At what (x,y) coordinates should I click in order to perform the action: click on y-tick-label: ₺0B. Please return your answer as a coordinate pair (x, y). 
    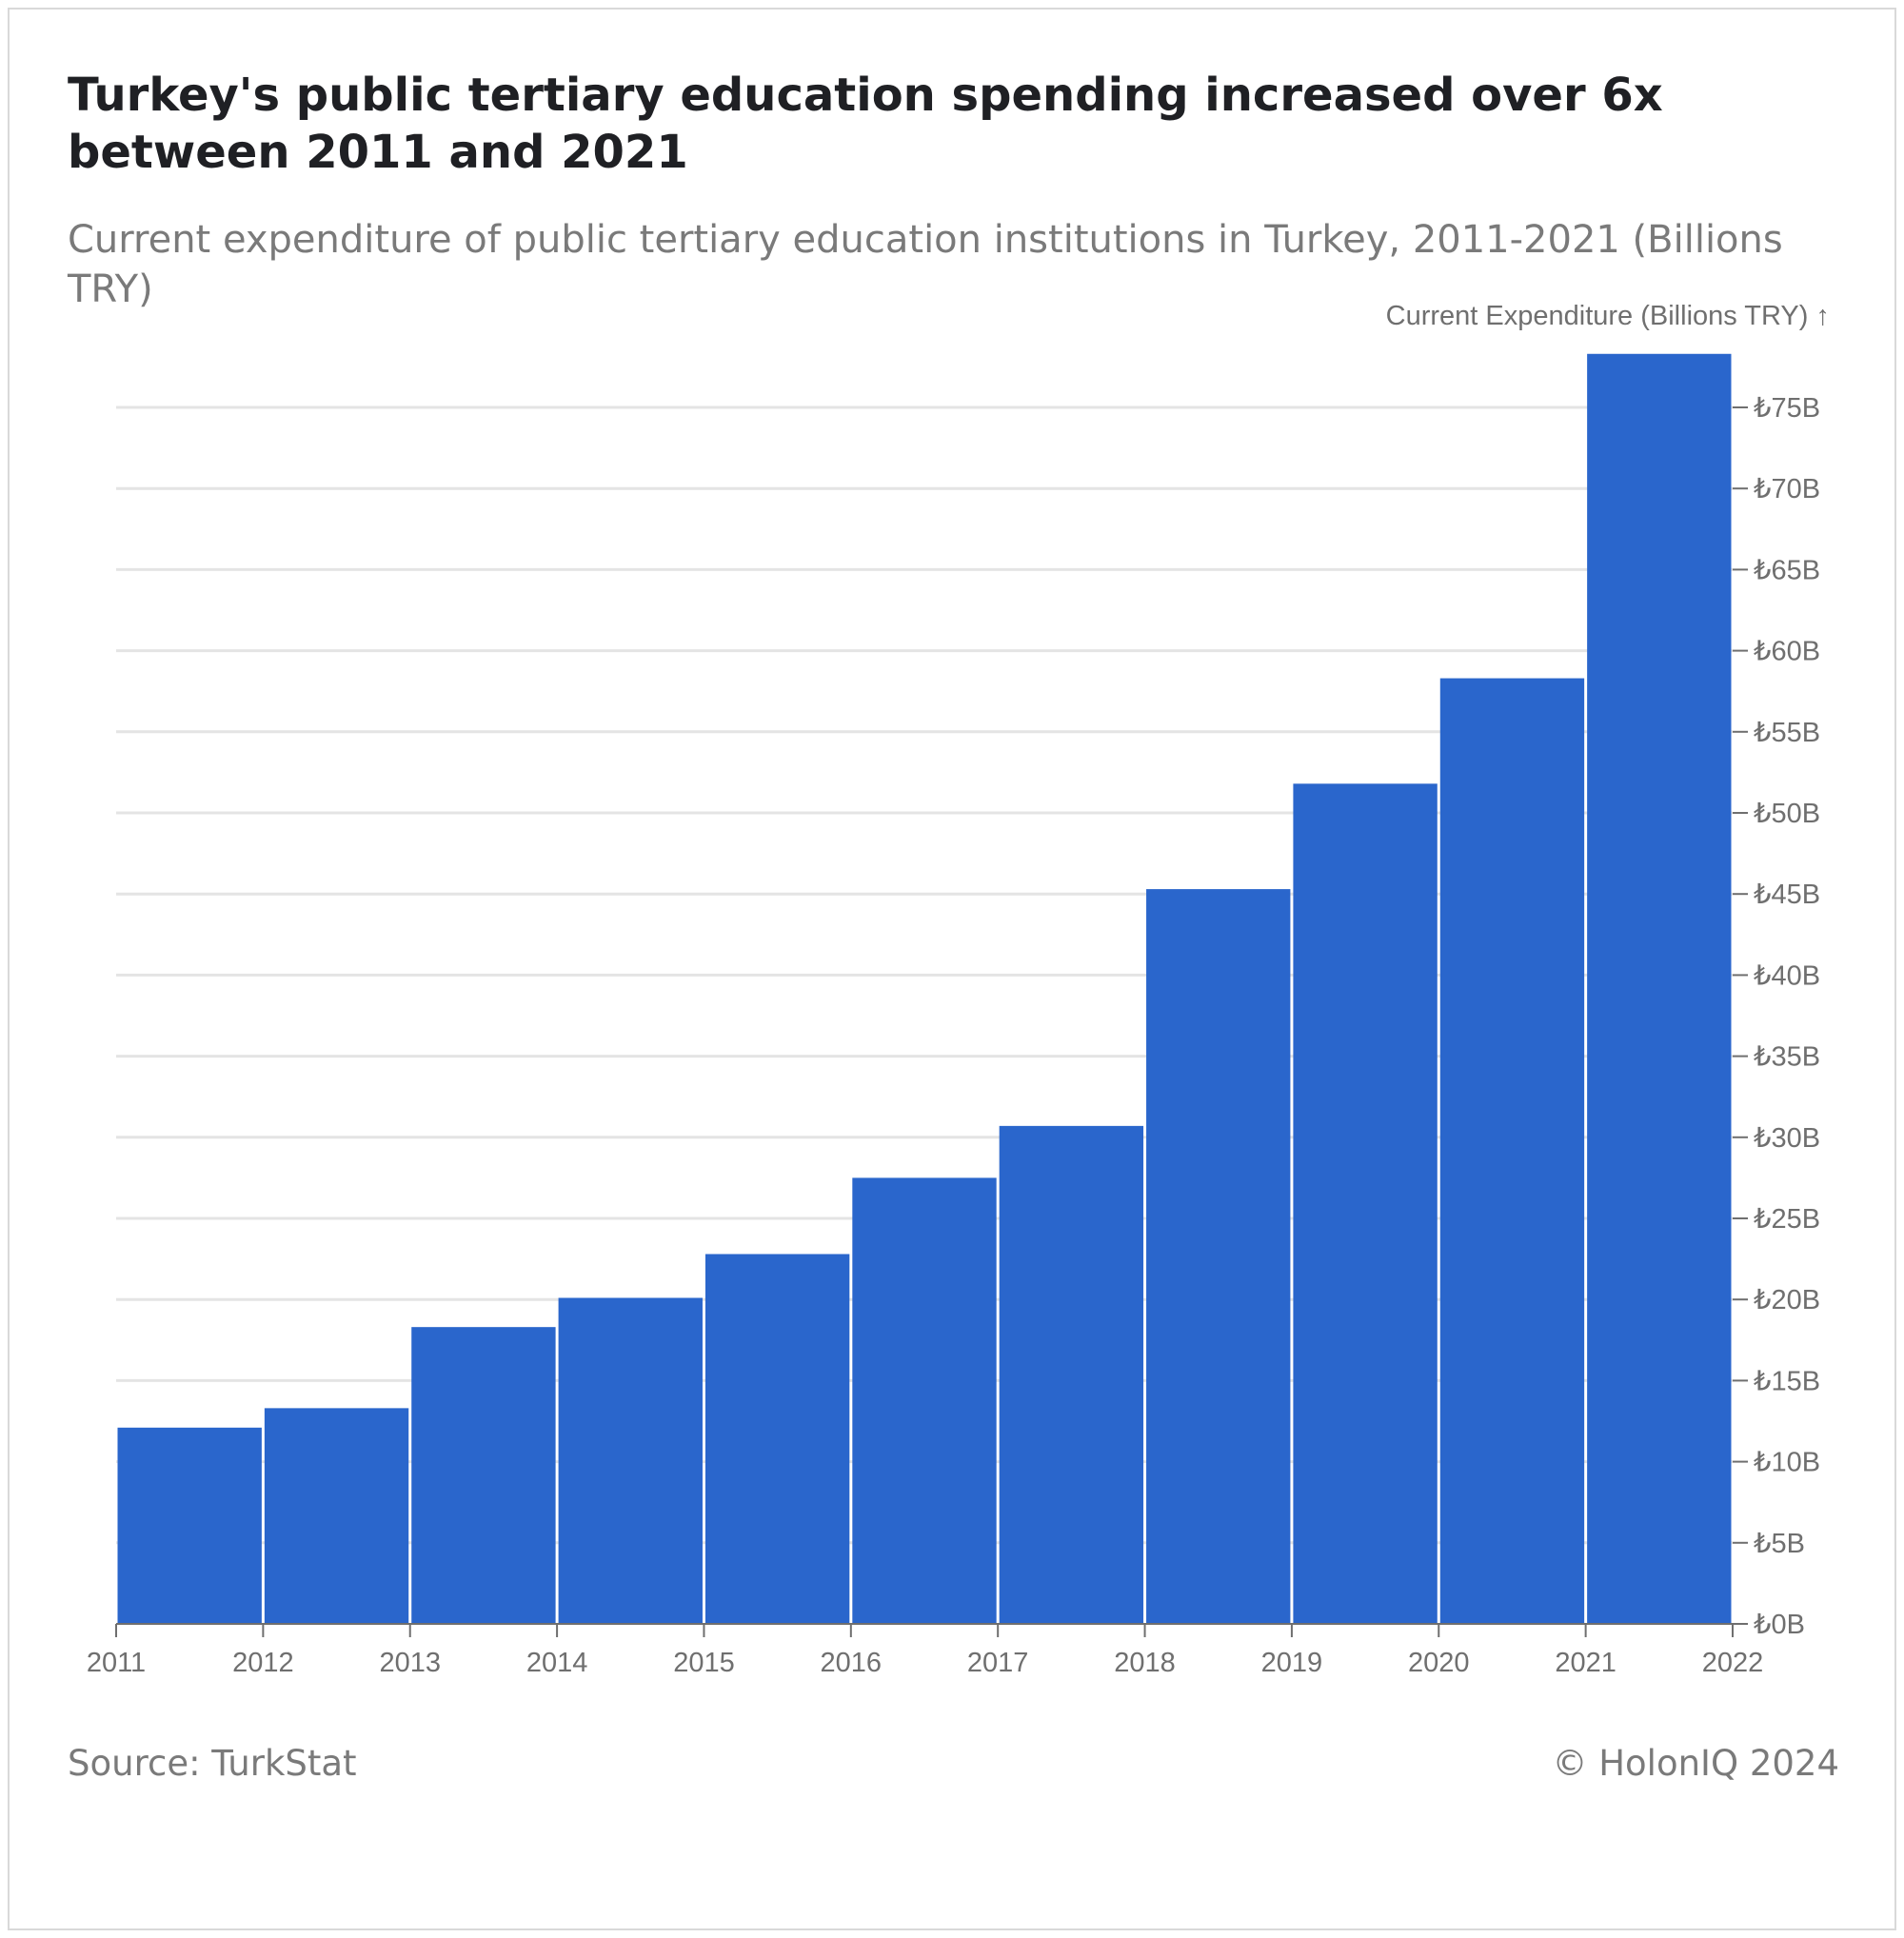
    Looking at the image, I should click on (1779, 1625).